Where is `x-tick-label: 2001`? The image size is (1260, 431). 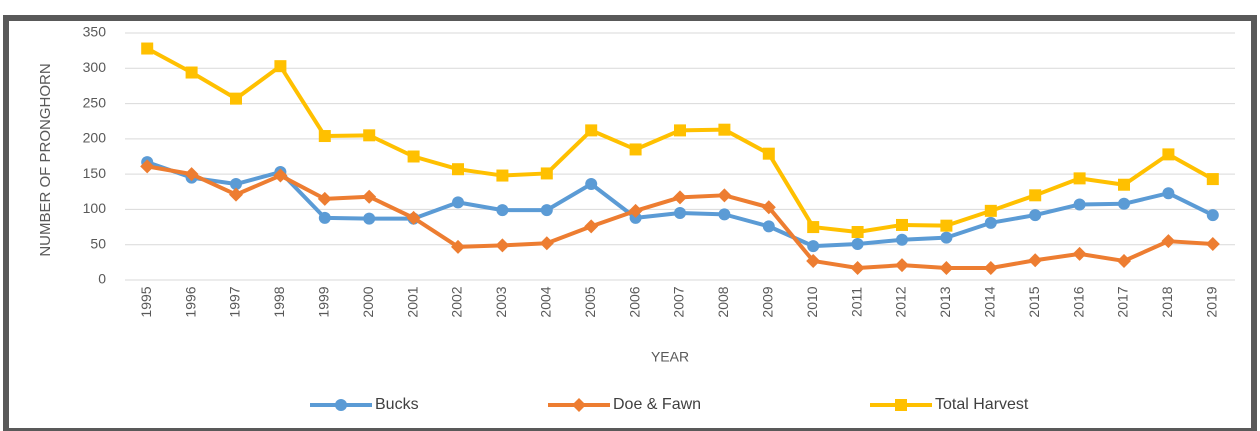
x-tick-label: 2001 is located at coordinates (412, 301).